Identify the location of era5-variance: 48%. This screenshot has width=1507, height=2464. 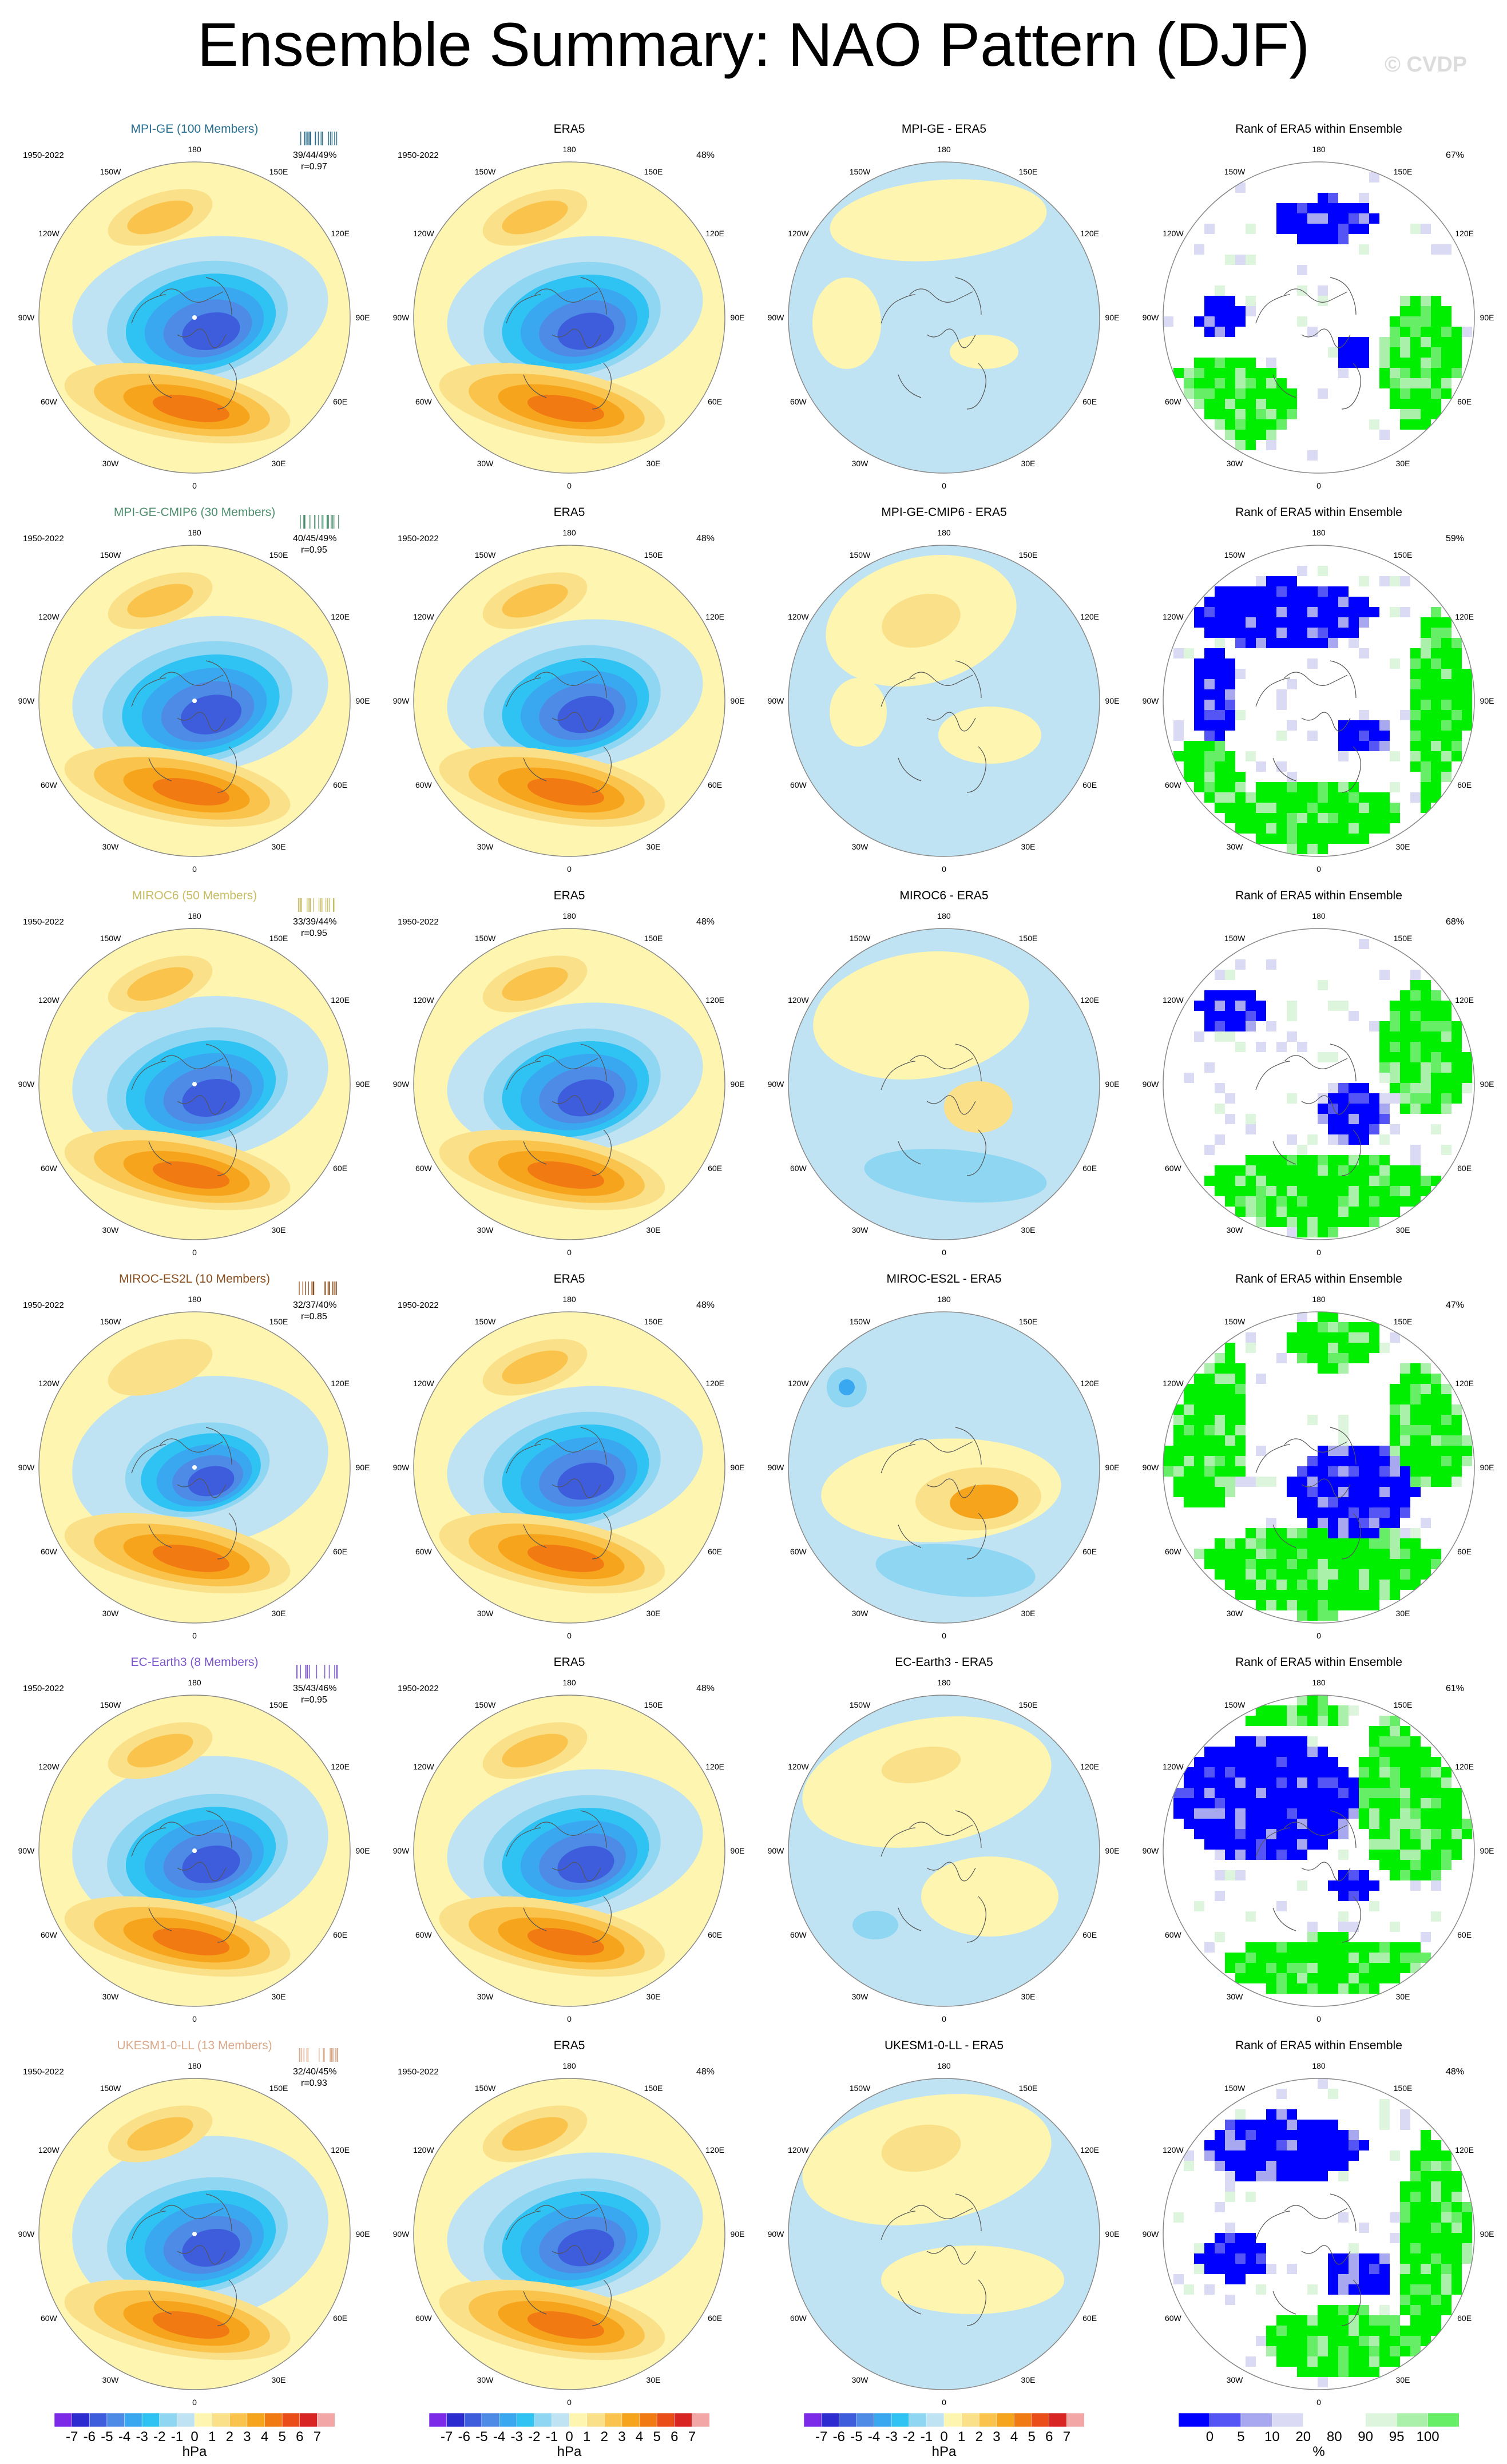
(705, 155).